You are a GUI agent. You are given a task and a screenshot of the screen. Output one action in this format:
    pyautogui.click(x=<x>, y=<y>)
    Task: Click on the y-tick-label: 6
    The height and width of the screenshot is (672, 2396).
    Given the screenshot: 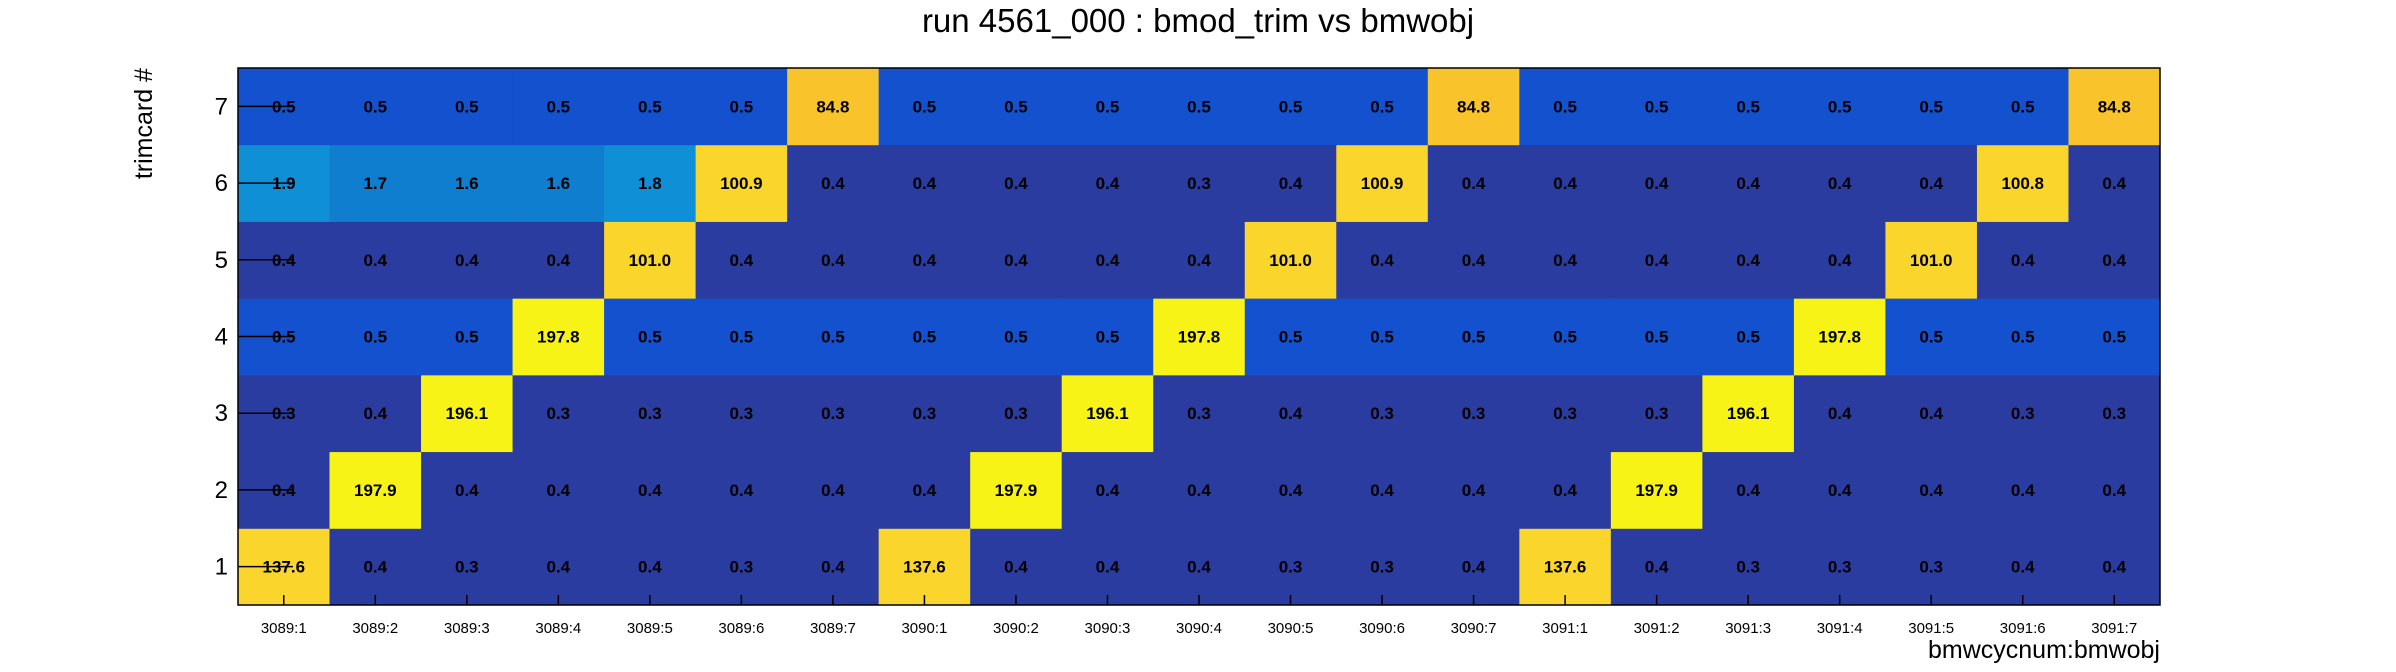 What is the action you would take?
    pyautogui.click(x=221, y=183)
    